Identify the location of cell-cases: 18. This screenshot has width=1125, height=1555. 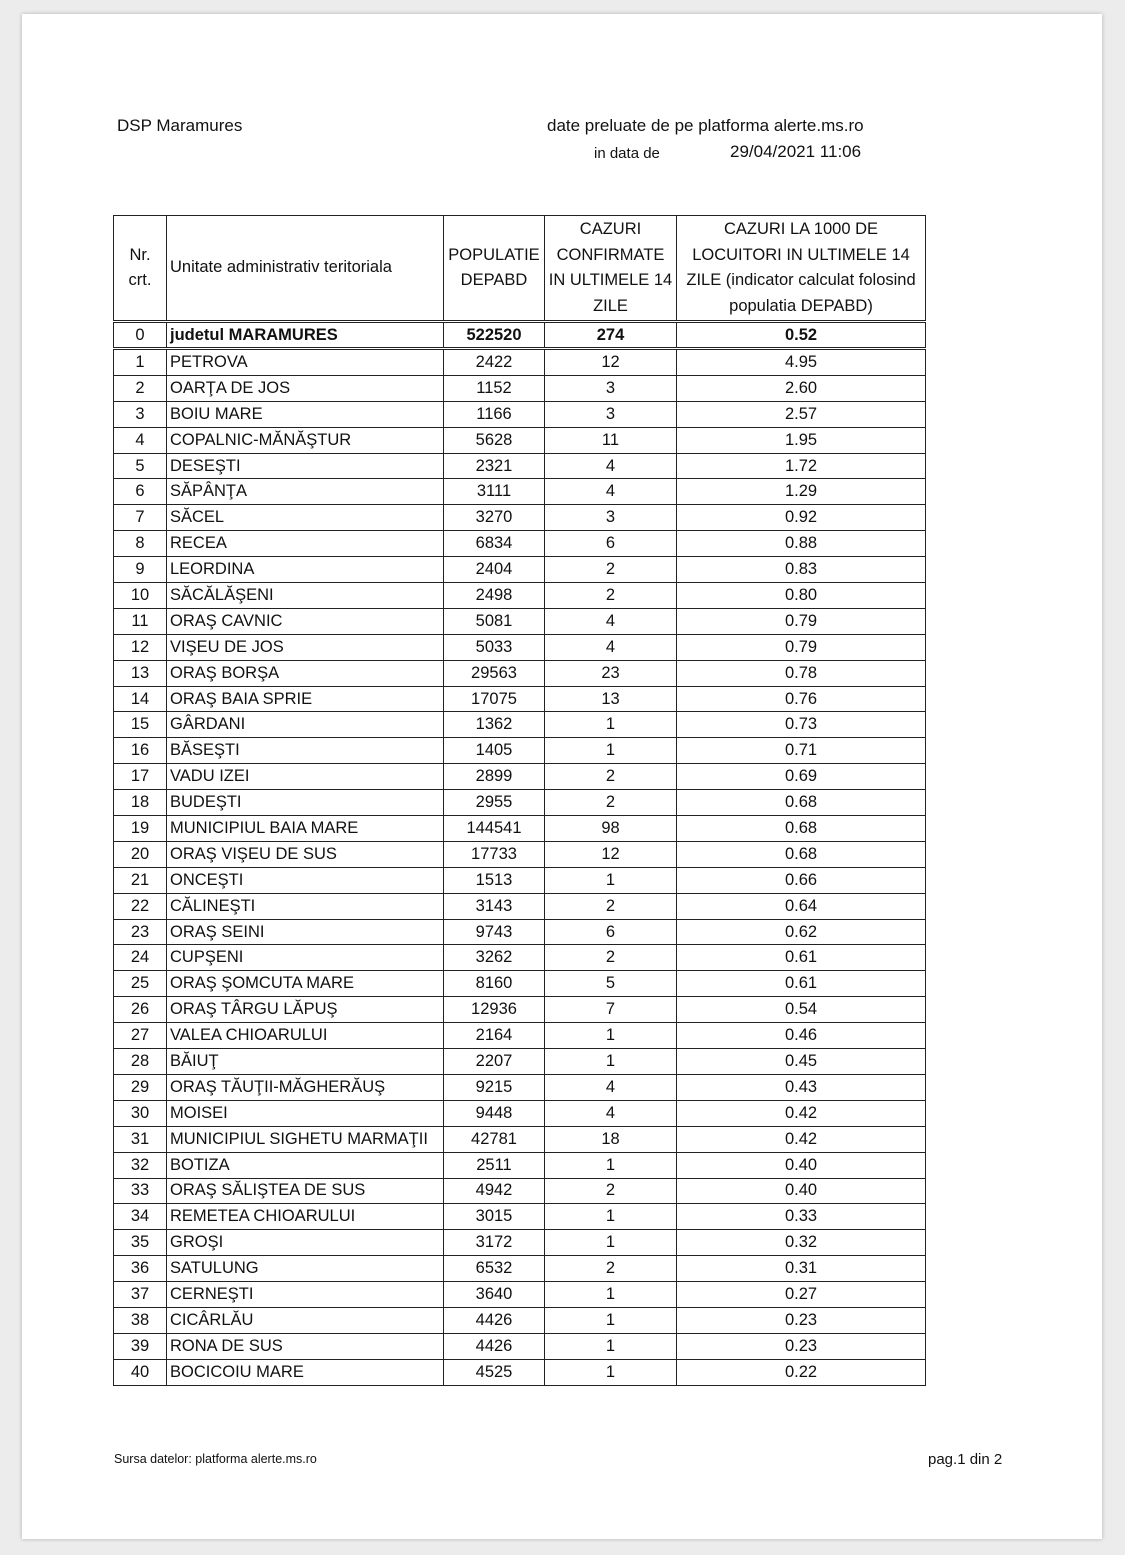
(610, 1139).